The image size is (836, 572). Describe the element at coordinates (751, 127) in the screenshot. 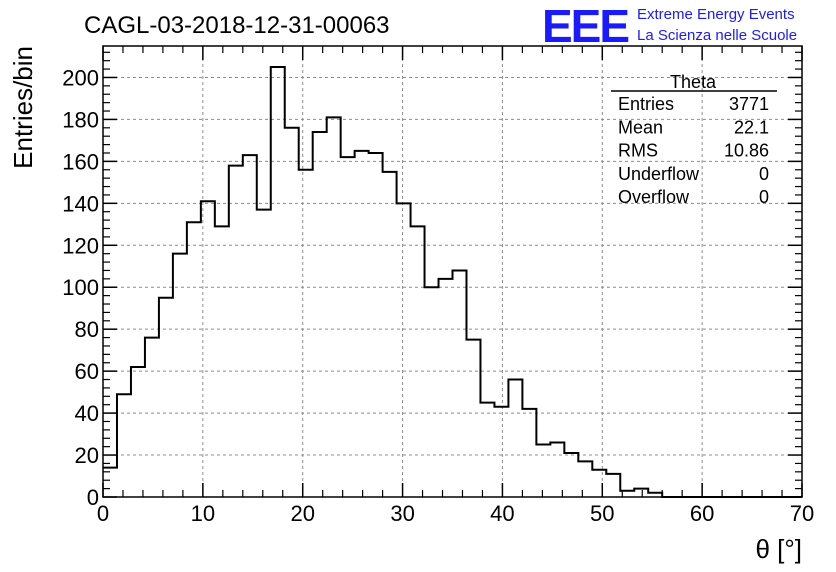

I see `stats-value: 22.1` at that location.